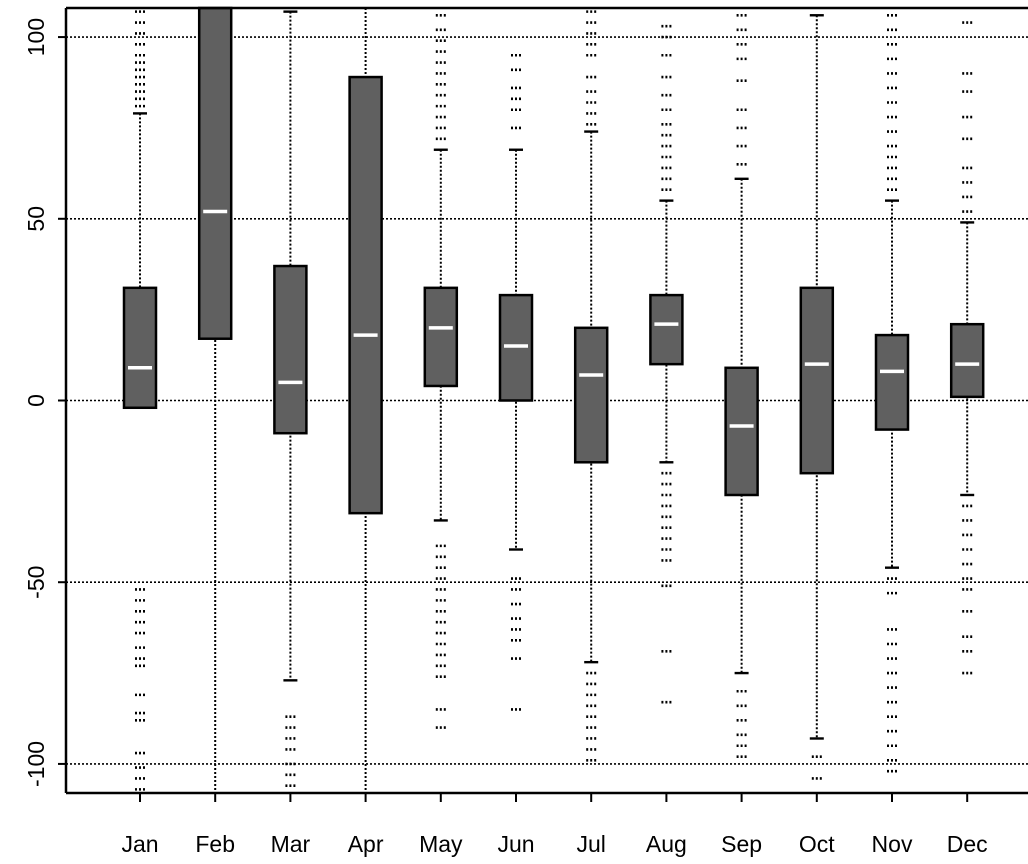 This screenshot has height=864, width=1028. What do you see at coordinates (290, 349) in the screenshot?
I see `box-Mar` at bounding box center [290, 349].